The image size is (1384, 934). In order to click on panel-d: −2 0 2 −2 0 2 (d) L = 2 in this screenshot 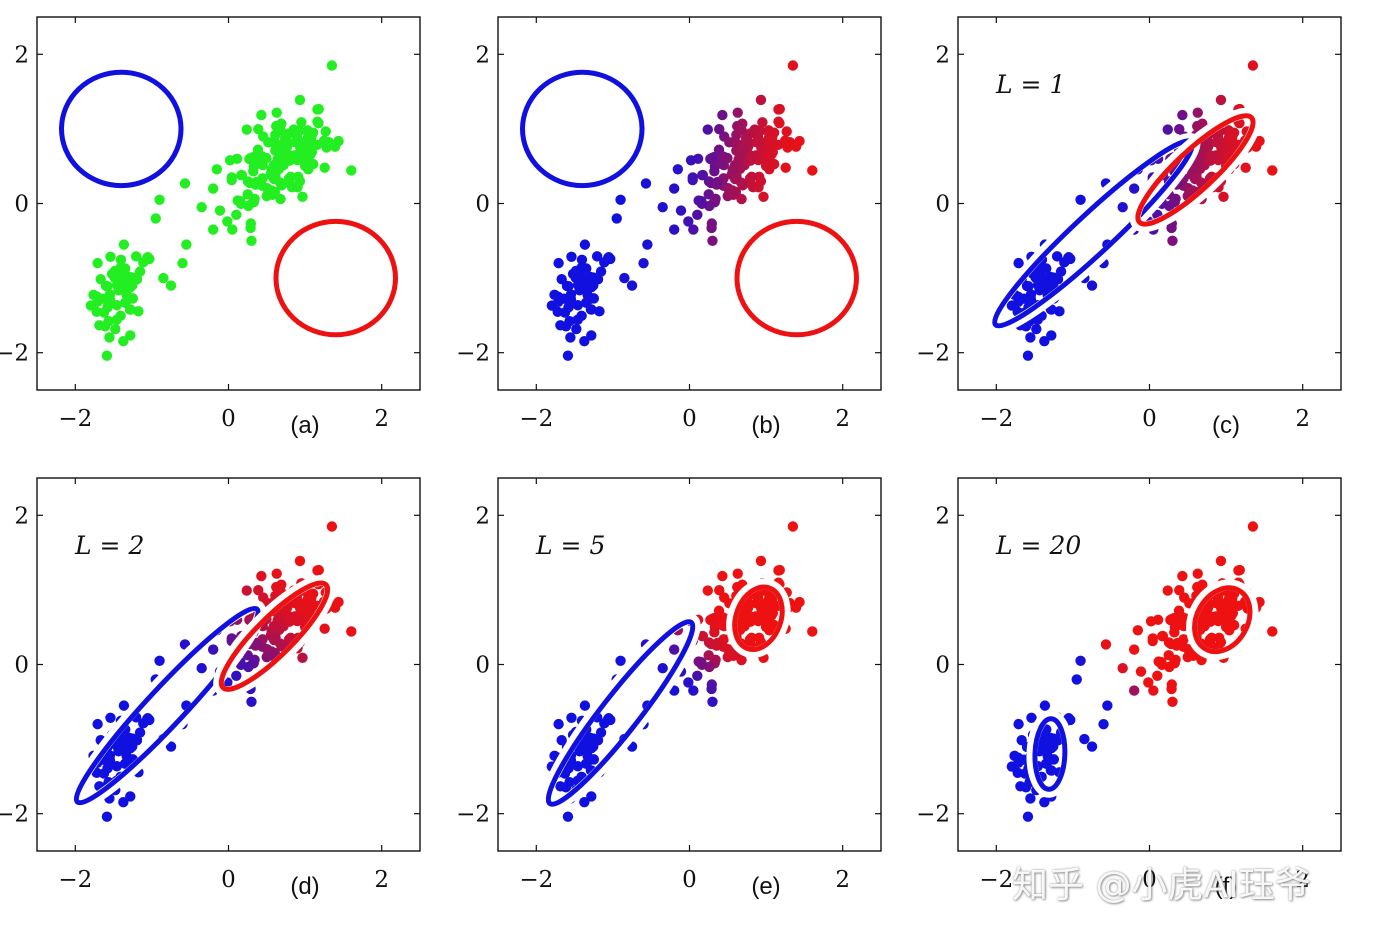, I will do `click(210, 688)`.